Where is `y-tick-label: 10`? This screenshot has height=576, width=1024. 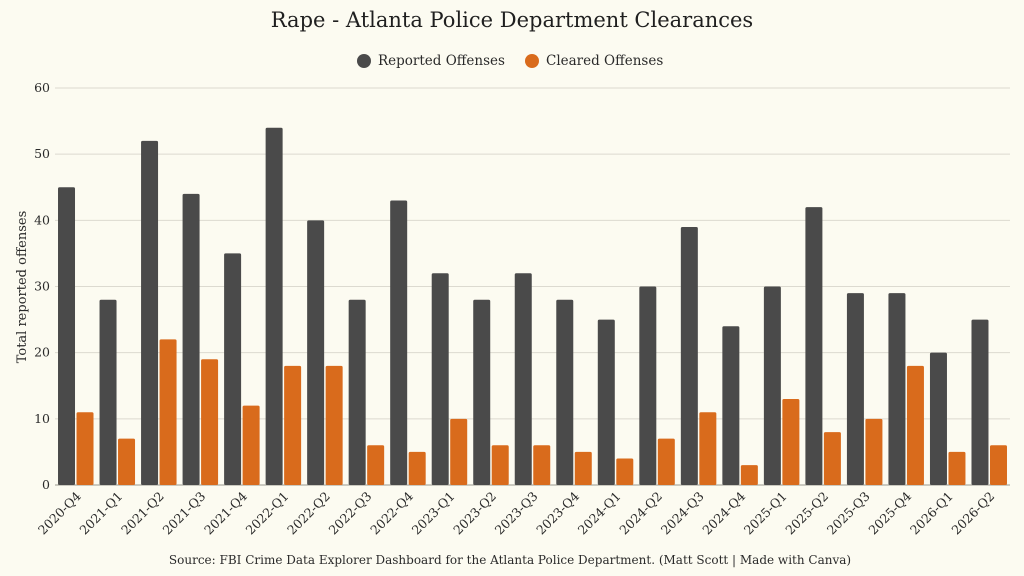 y-tick-label: 10 is located at coordinates (42, 418).